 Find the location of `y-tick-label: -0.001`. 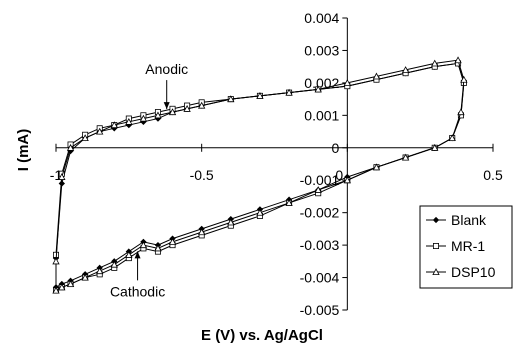

y-tick-label: -0.001 is located at coordinates (320, 180).